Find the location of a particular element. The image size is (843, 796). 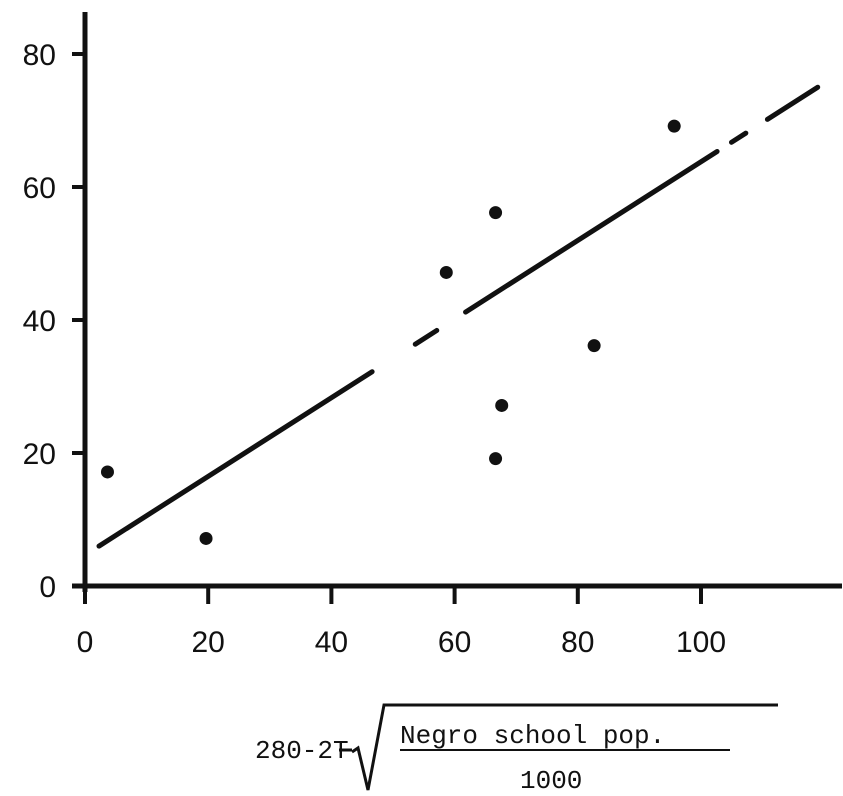

sqrt-symbol is located at coordinates (564, 747).